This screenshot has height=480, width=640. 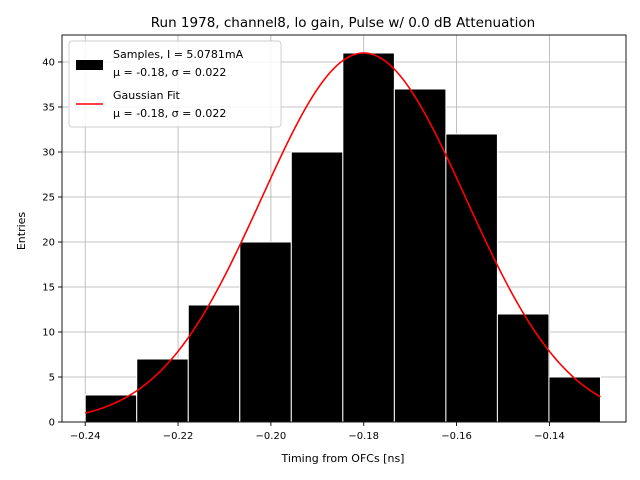 What do you see at coordinates (271, 436) in the screenshot?
I see `x-tick-label: −0.20` at bounding box center [271, 436].